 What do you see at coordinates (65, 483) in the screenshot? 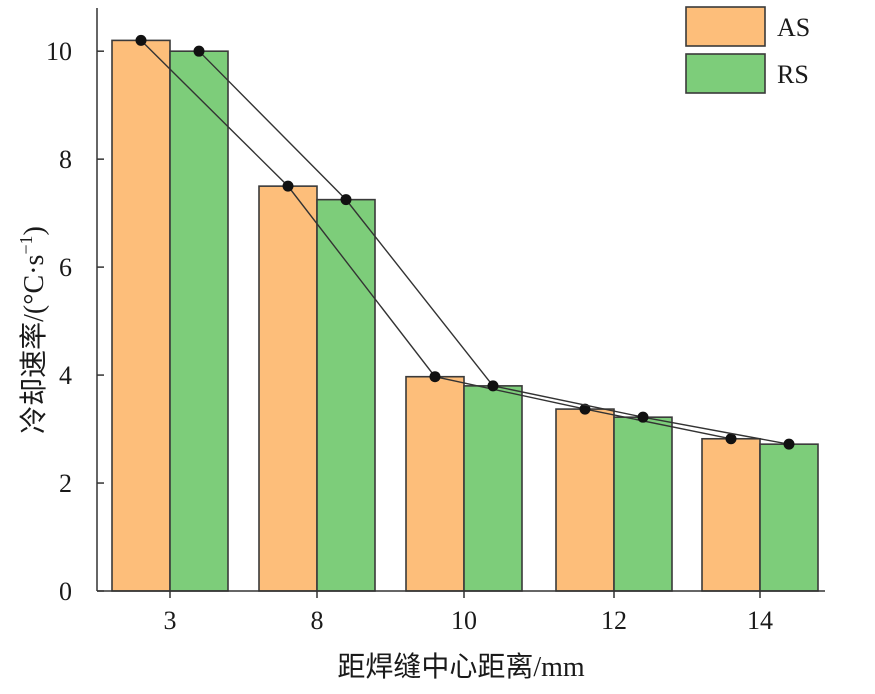
I see `y-tick-label: 2` at bounding box center [65, 483].